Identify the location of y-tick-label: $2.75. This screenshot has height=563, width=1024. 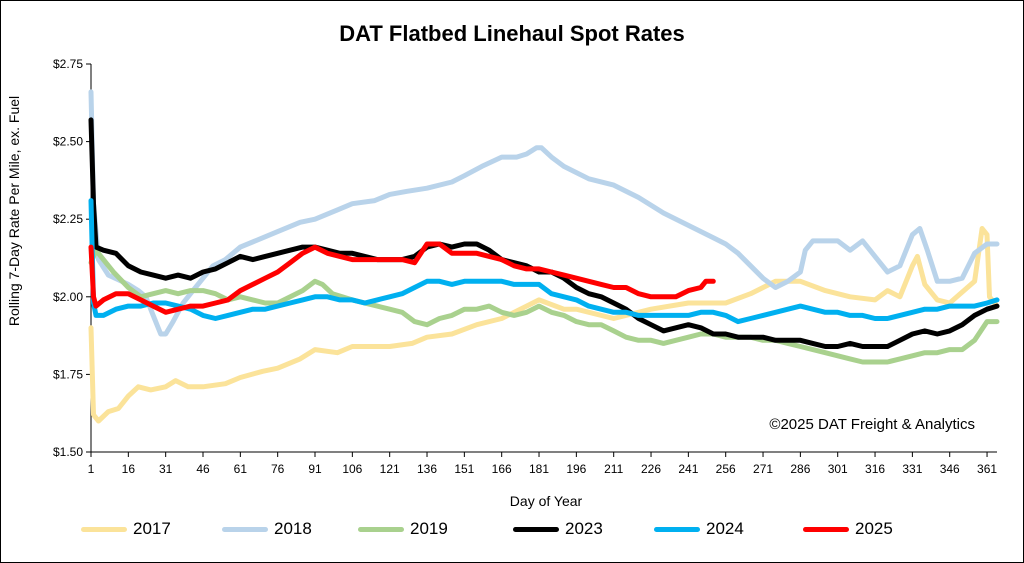
(68, 64).